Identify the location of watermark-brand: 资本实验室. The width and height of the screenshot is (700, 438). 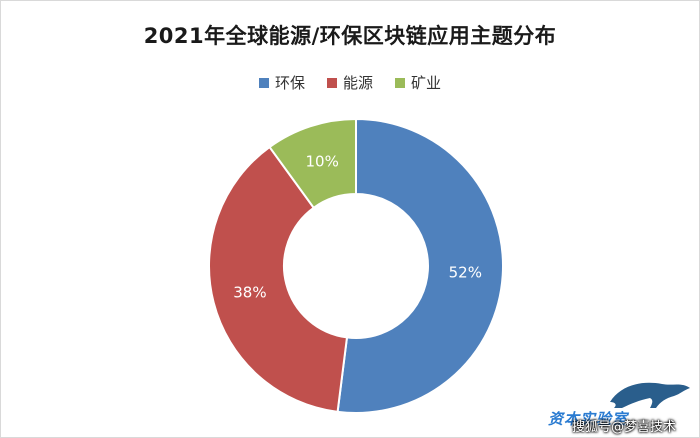
(588, 419).